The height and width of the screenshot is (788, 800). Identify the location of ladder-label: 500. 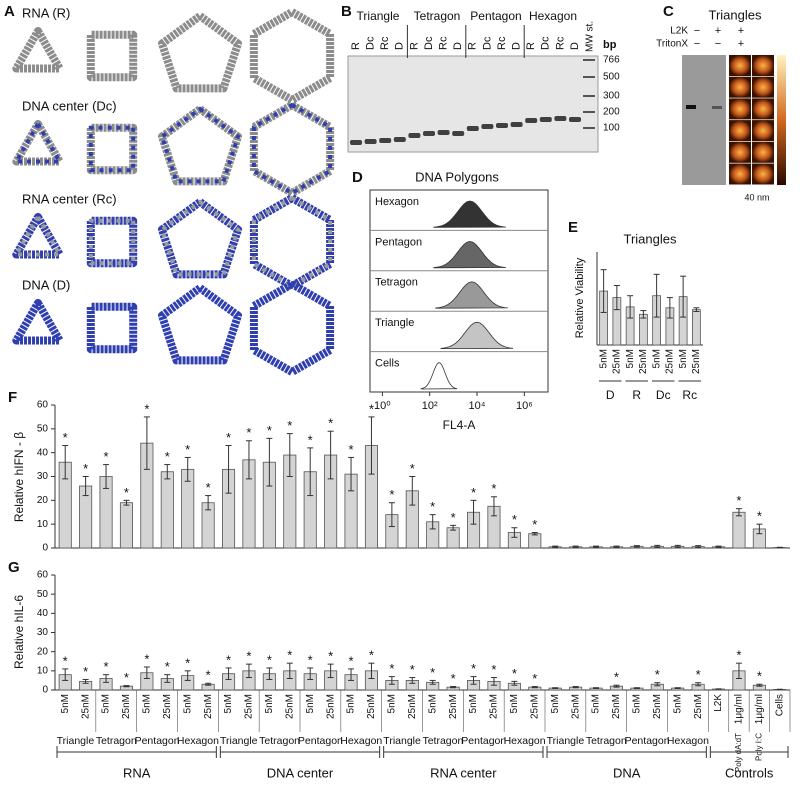
(611, 77).